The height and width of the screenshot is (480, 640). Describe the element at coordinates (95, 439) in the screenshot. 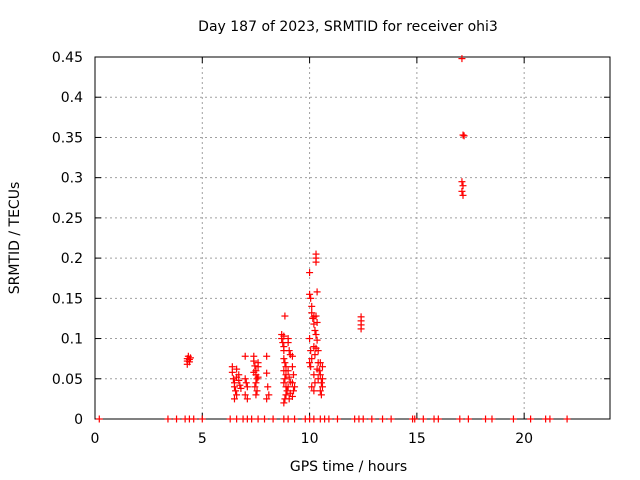

I see `x-tick-label: 0` at that location.